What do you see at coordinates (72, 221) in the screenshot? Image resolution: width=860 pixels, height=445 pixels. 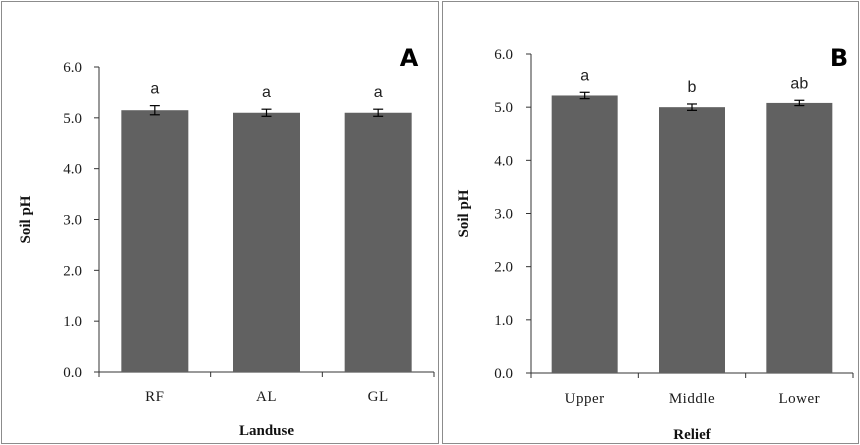 I see `chart-a-y-tick-label: 3.0` at bounding box center [72, 221].